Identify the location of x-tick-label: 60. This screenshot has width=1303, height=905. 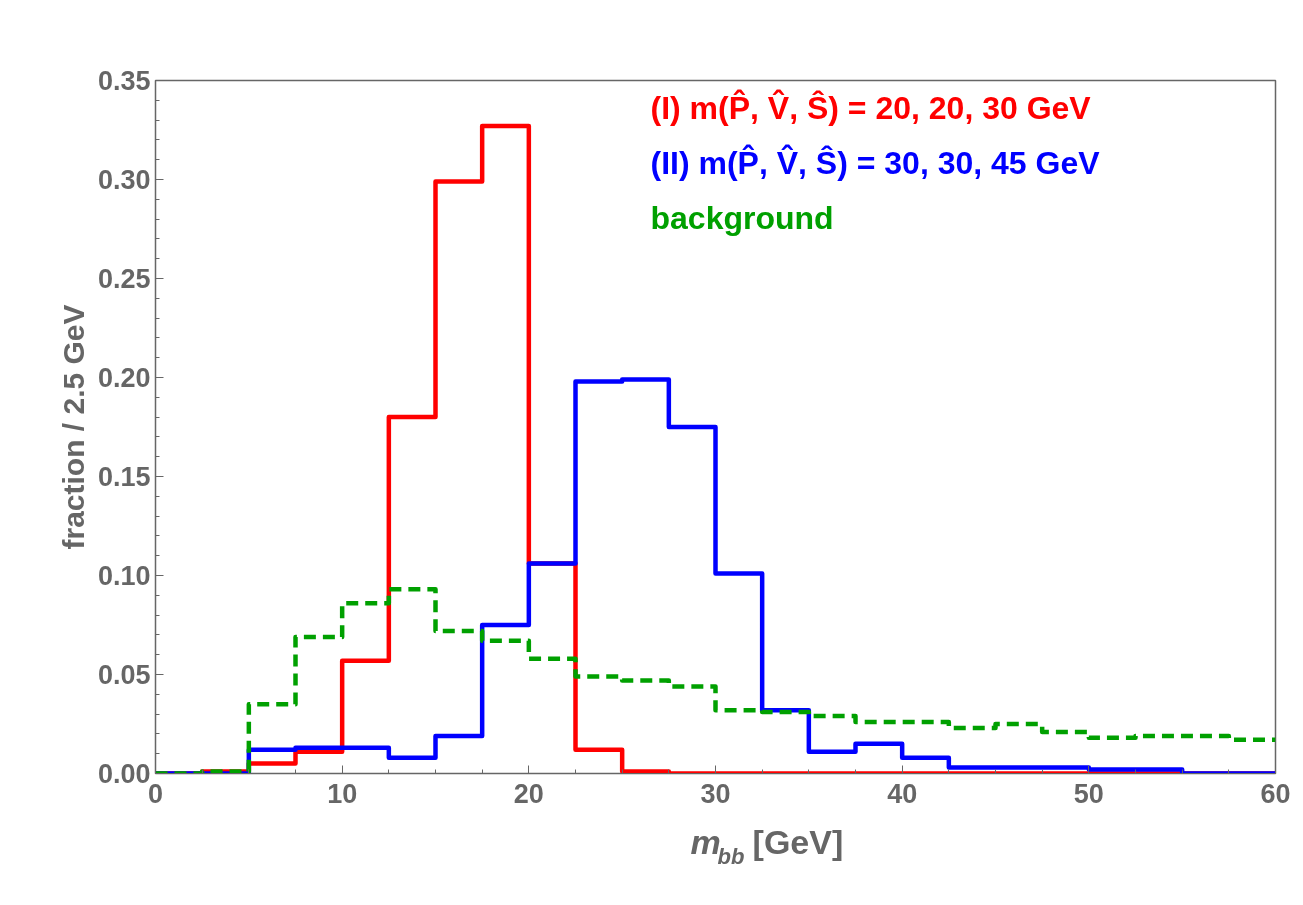
(1275, 793).